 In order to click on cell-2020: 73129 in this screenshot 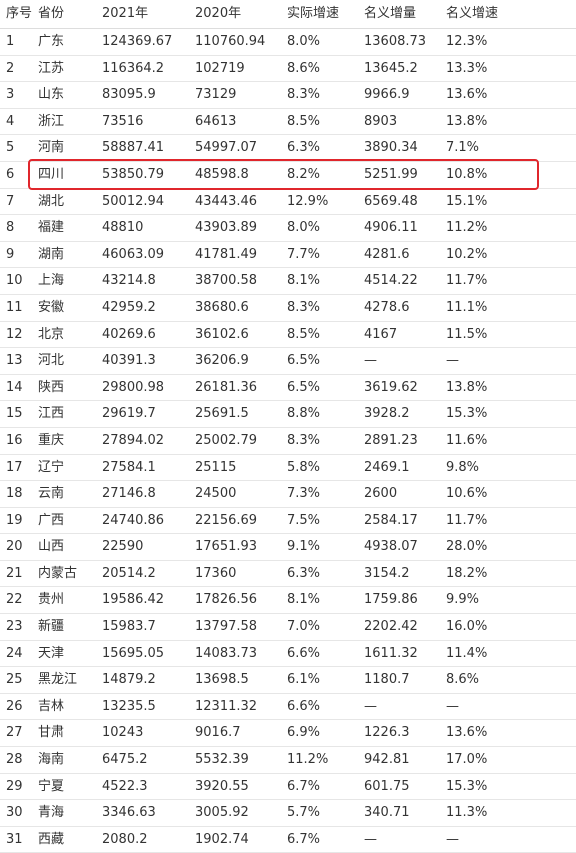, I will do `click(241, 95)`.